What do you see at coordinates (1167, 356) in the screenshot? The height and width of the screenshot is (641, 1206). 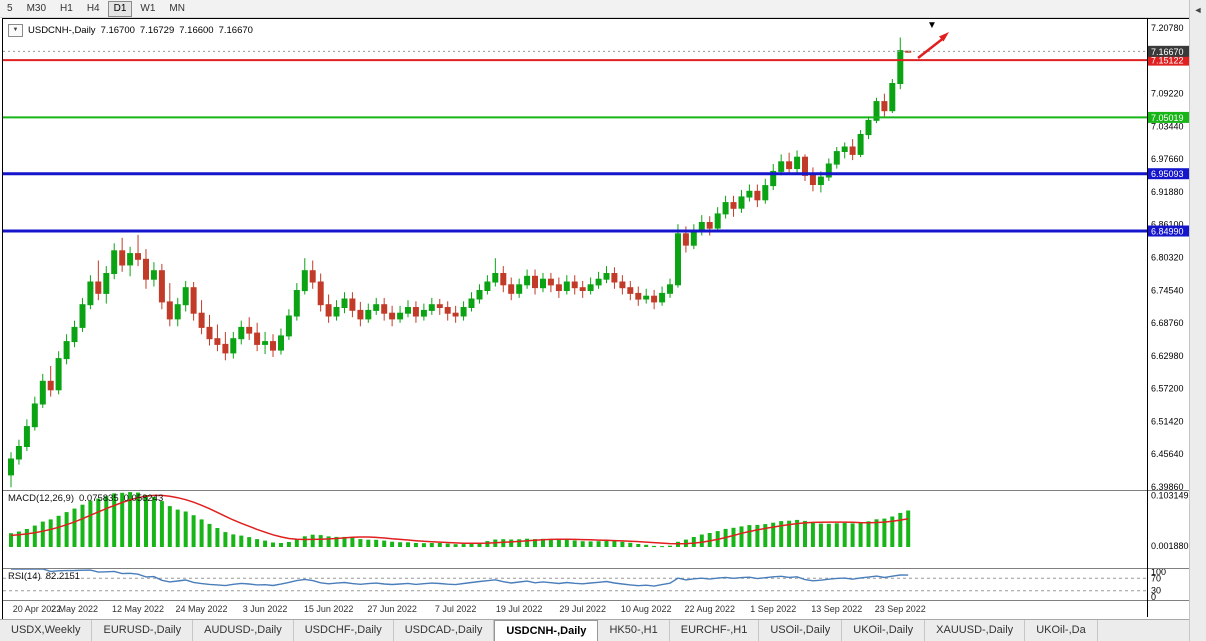 I see `svg-text: 6.62980` at bounding box center [1167, 356].